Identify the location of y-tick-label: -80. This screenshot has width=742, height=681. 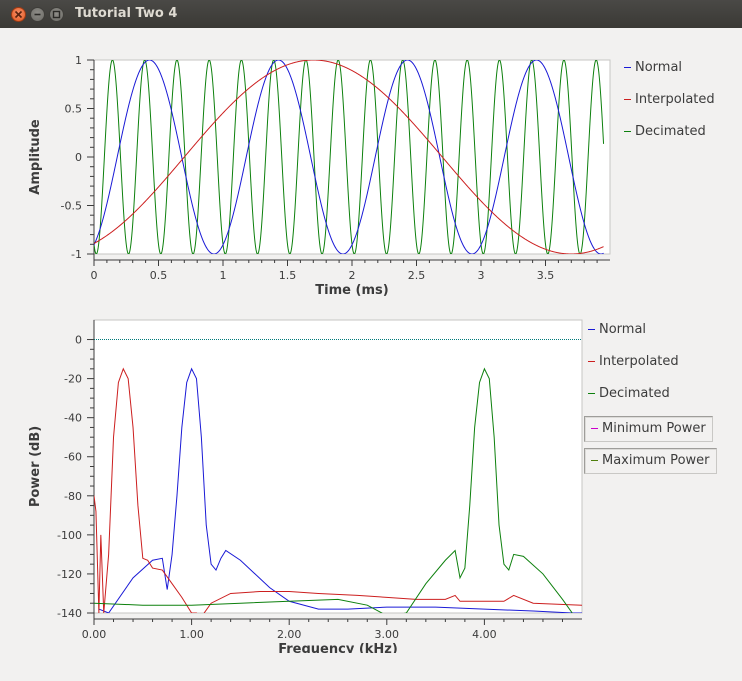
(73, 496).